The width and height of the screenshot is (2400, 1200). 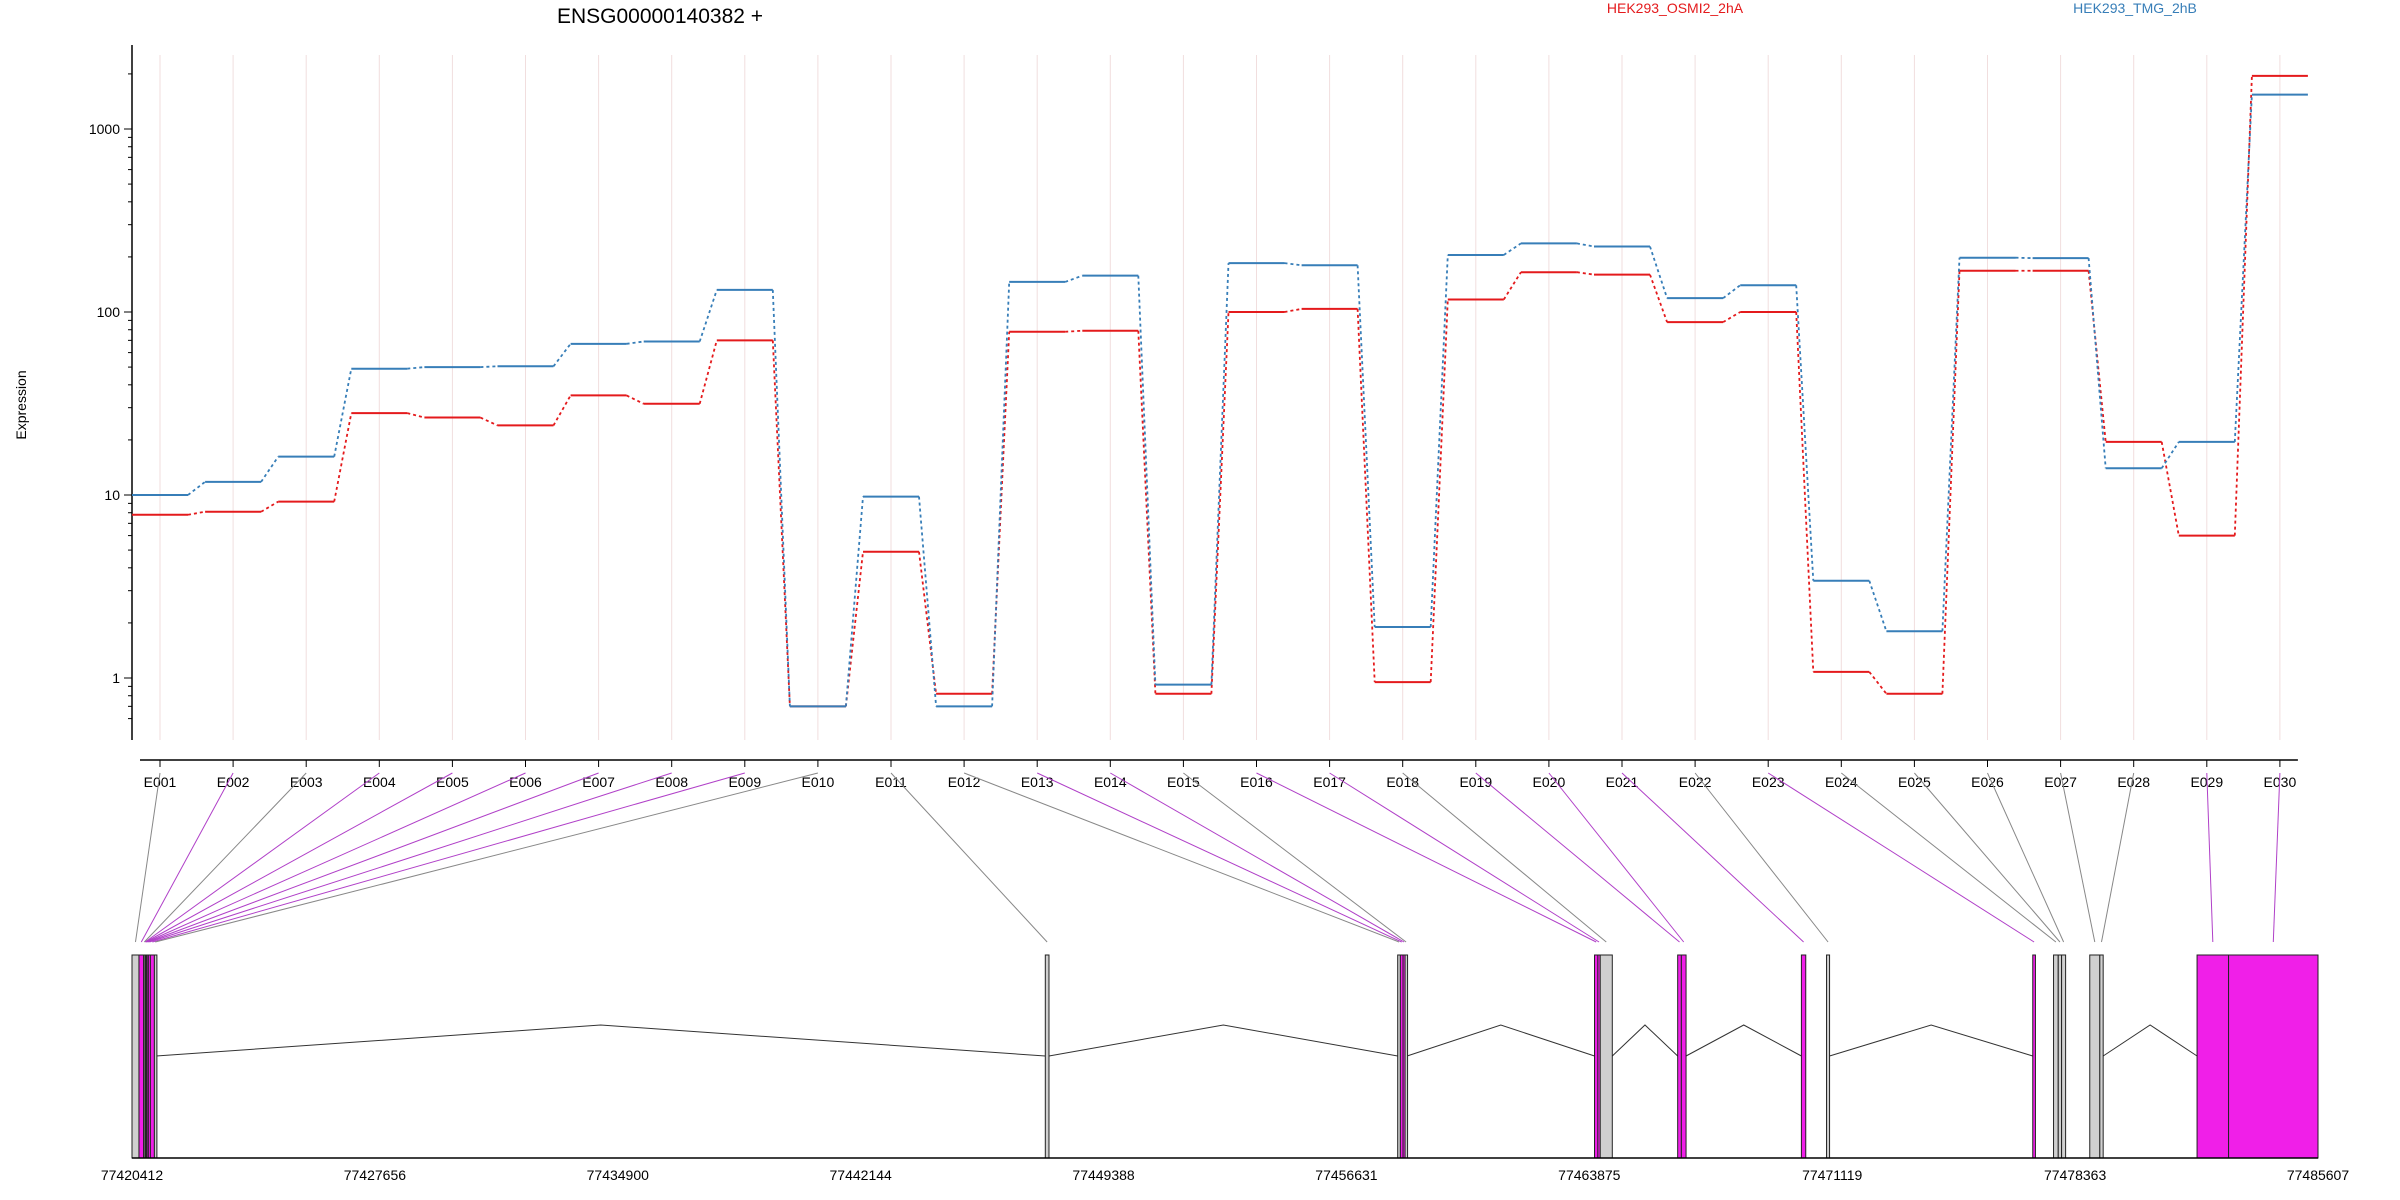 I want to click on x-tick-label-e011: E011, so click(x=891, y=782).